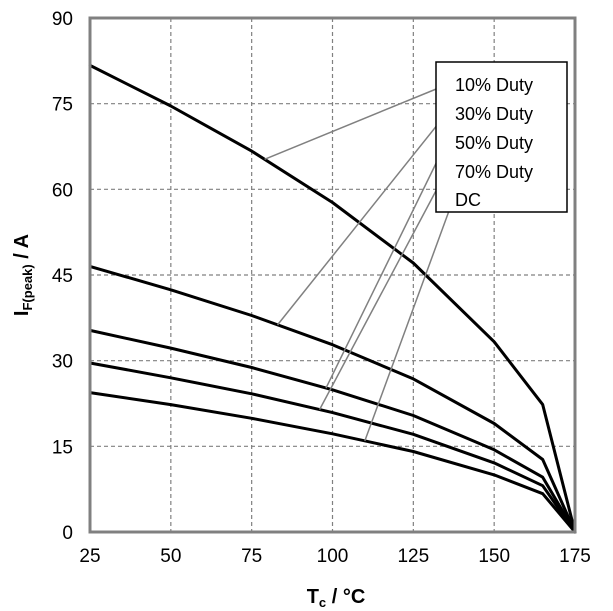  I want to click on y-axis-label: IF(peak) / A, so click(23, 275).